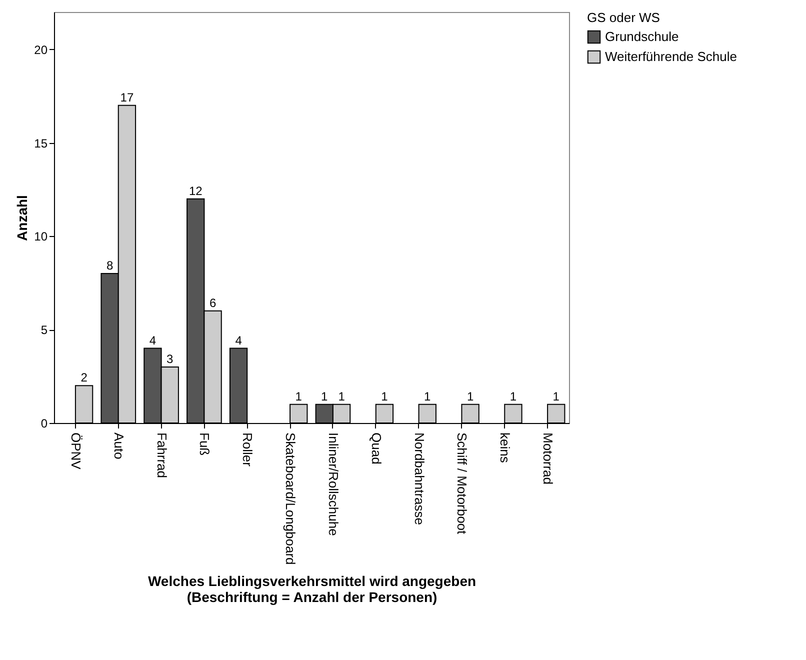  Describe the element at coordinates (376, 448) in the screenshot. I see `x-tick-label: Quad` at that location.